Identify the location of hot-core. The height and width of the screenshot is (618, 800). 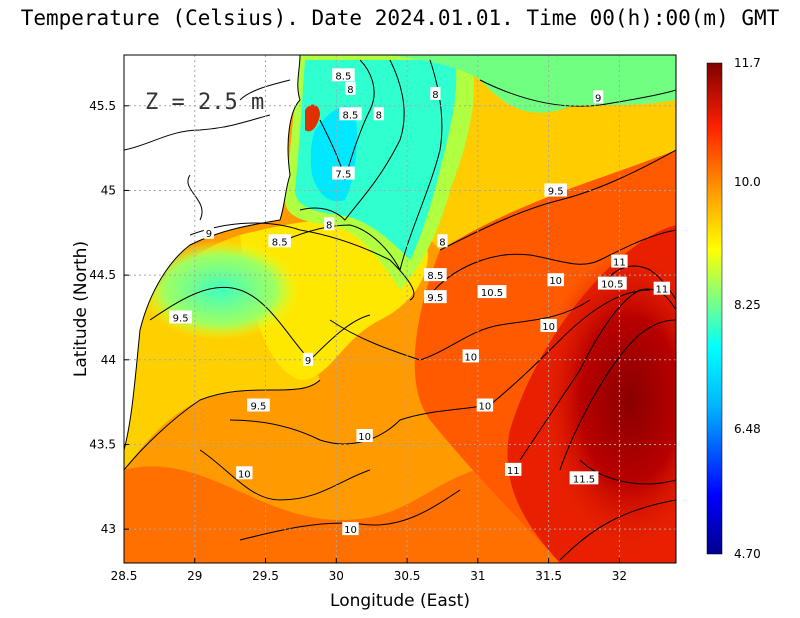
(608, 400).